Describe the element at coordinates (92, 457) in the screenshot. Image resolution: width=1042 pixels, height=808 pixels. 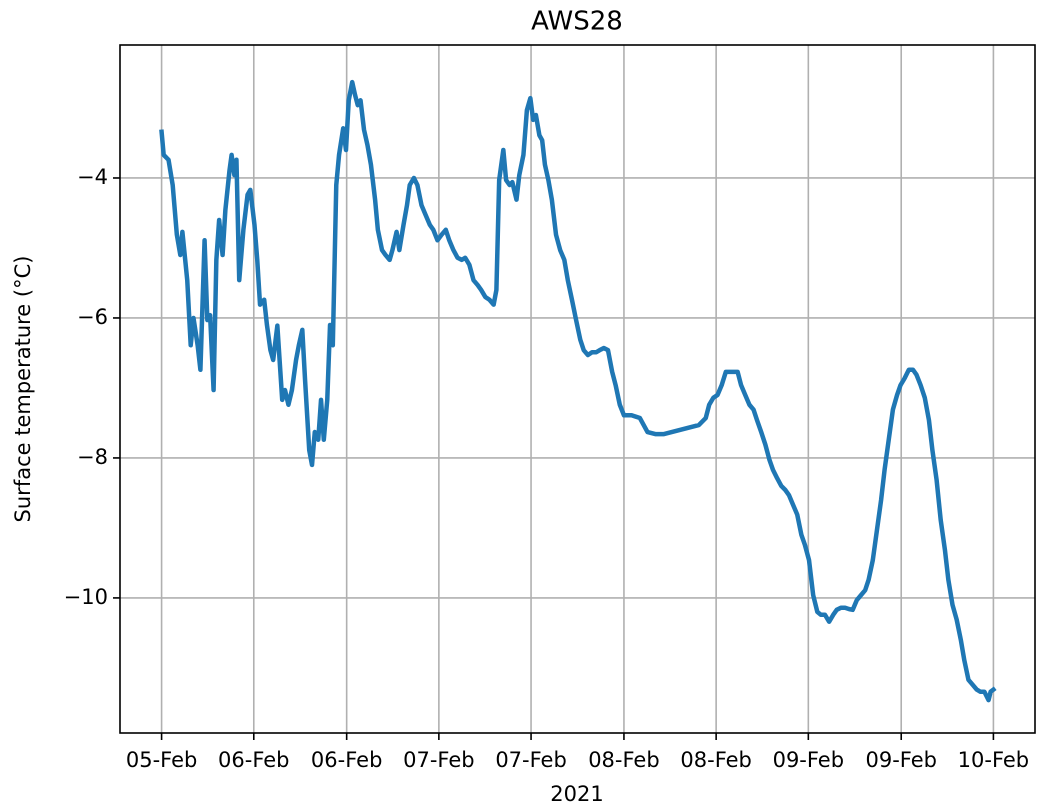
I see `y-tick-label: −8` at that location.